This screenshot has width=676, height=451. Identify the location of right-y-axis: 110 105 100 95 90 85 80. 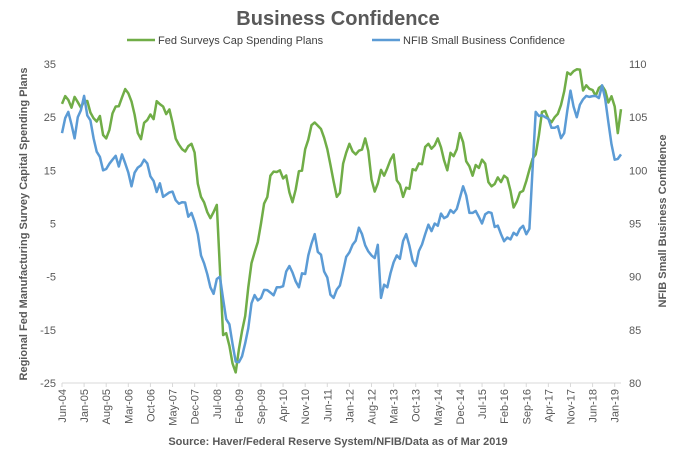
(638, 224).